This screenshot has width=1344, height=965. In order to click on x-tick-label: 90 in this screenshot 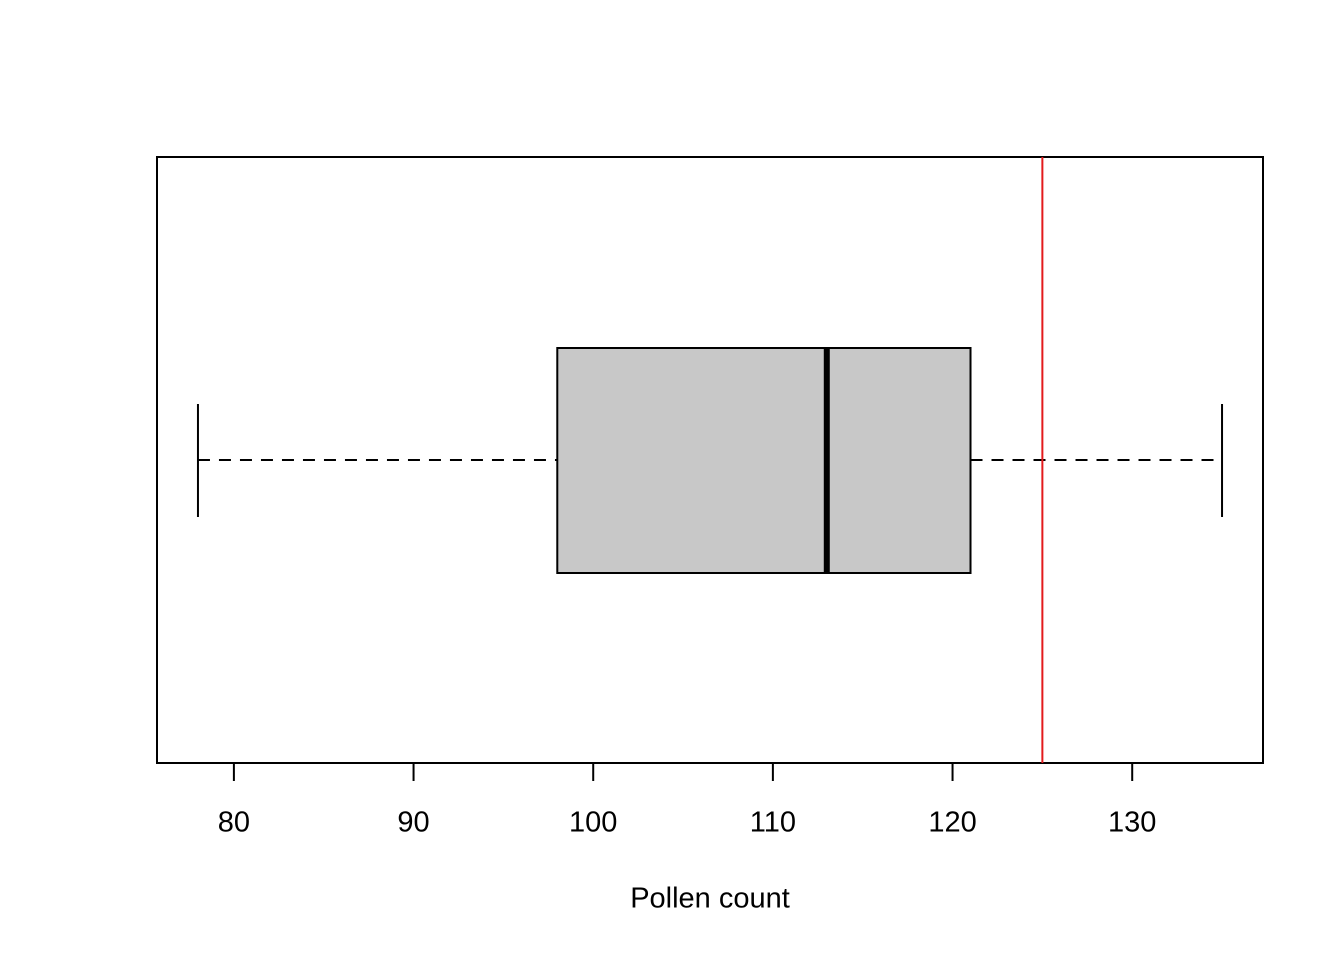, I will do `click(413, 823)`.